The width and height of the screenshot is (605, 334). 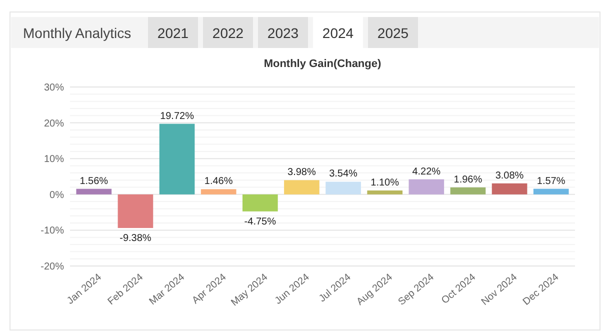 What do you see at coordinates (283, 33) in the screenshot?
I see `text: 2023` at bounding box center [283, 33].